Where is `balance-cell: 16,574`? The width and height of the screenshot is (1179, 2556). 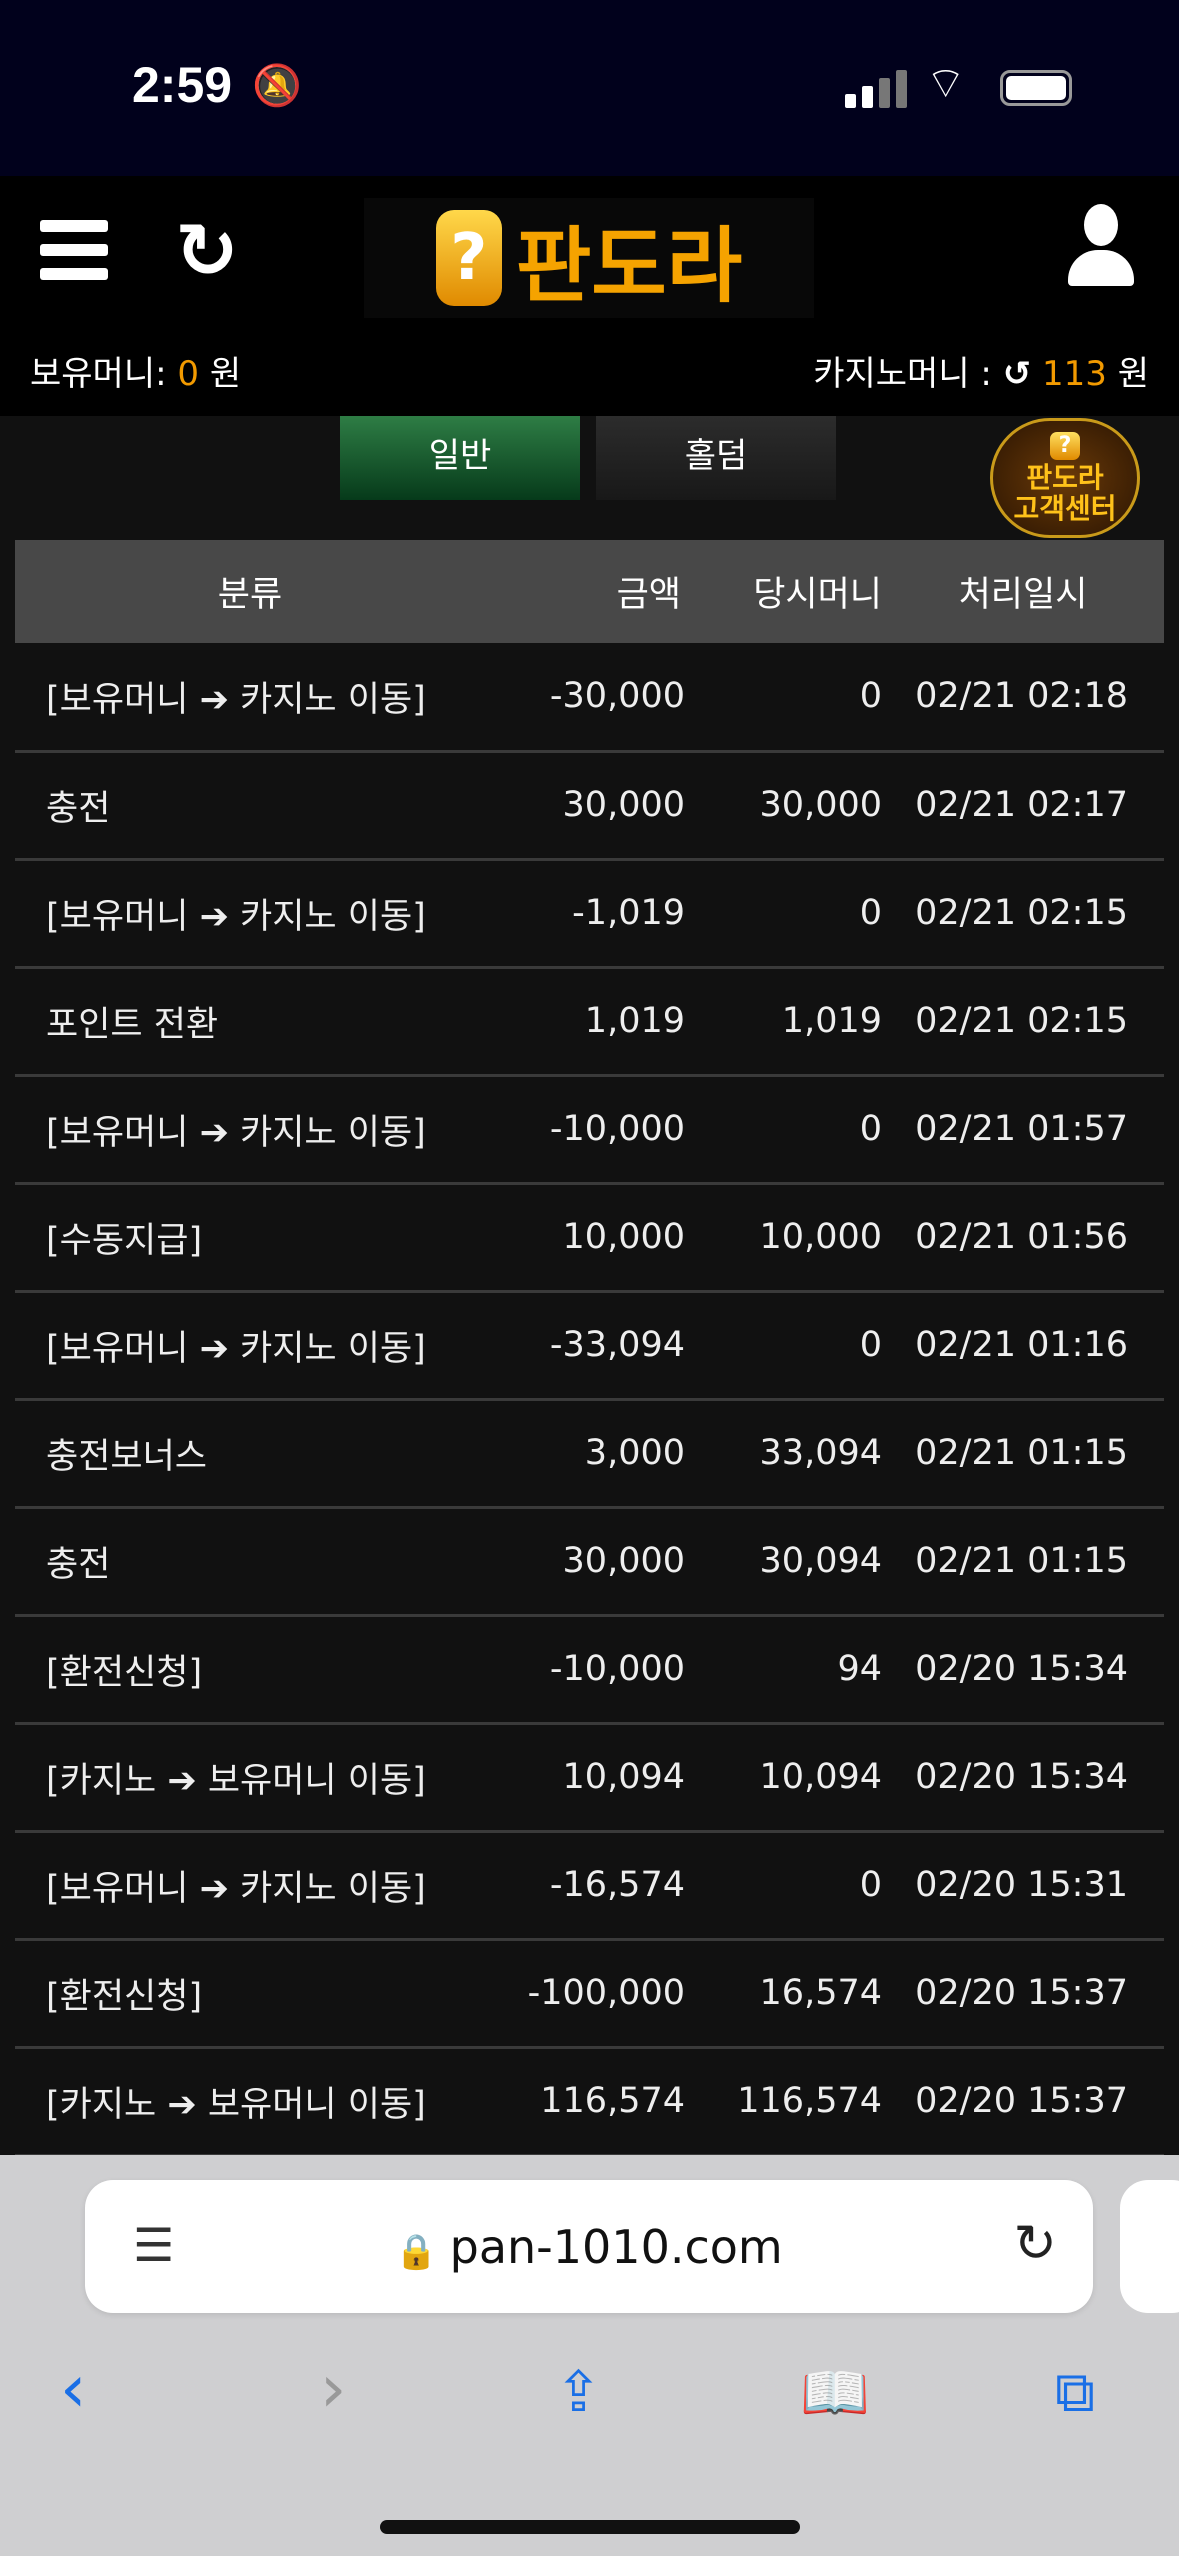
balance-cell: 16,574 is located at coordinates (783, 1994).